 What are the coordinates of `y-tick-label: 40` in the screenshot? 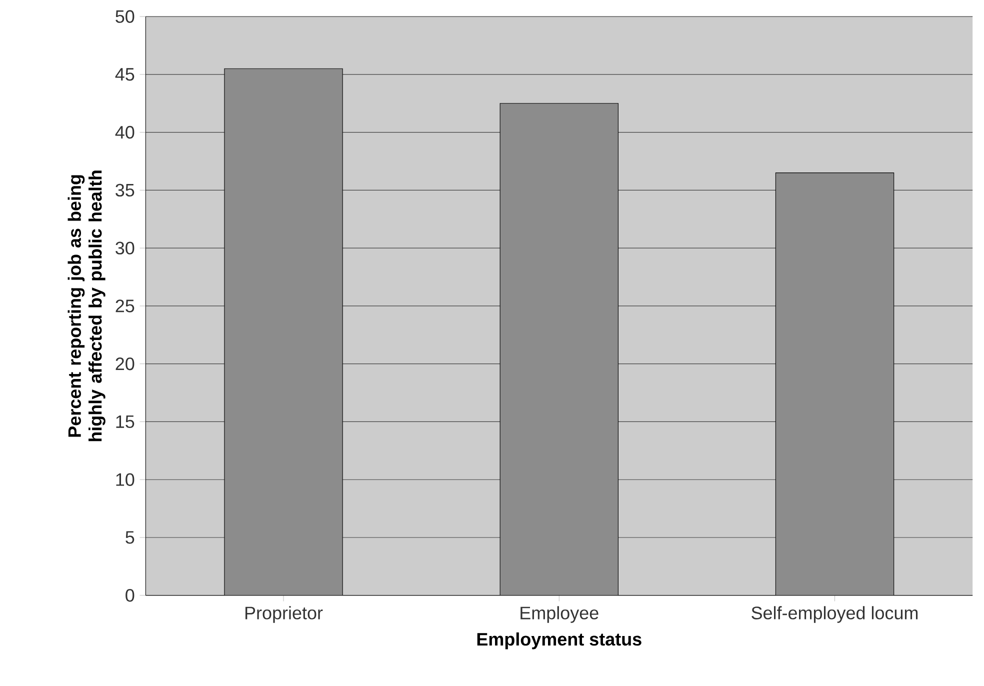 It's located at (124, 132).